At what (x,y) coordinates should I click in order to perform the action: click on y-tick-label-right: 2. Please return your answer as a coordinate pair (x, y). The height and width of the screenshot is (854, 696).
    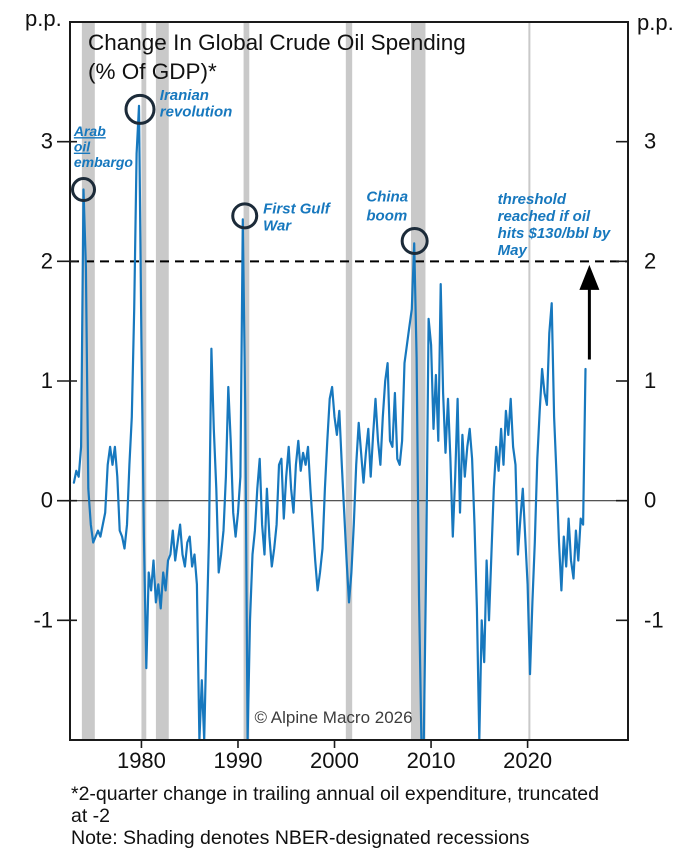
    Looking at the image, I should click on (650, 260).